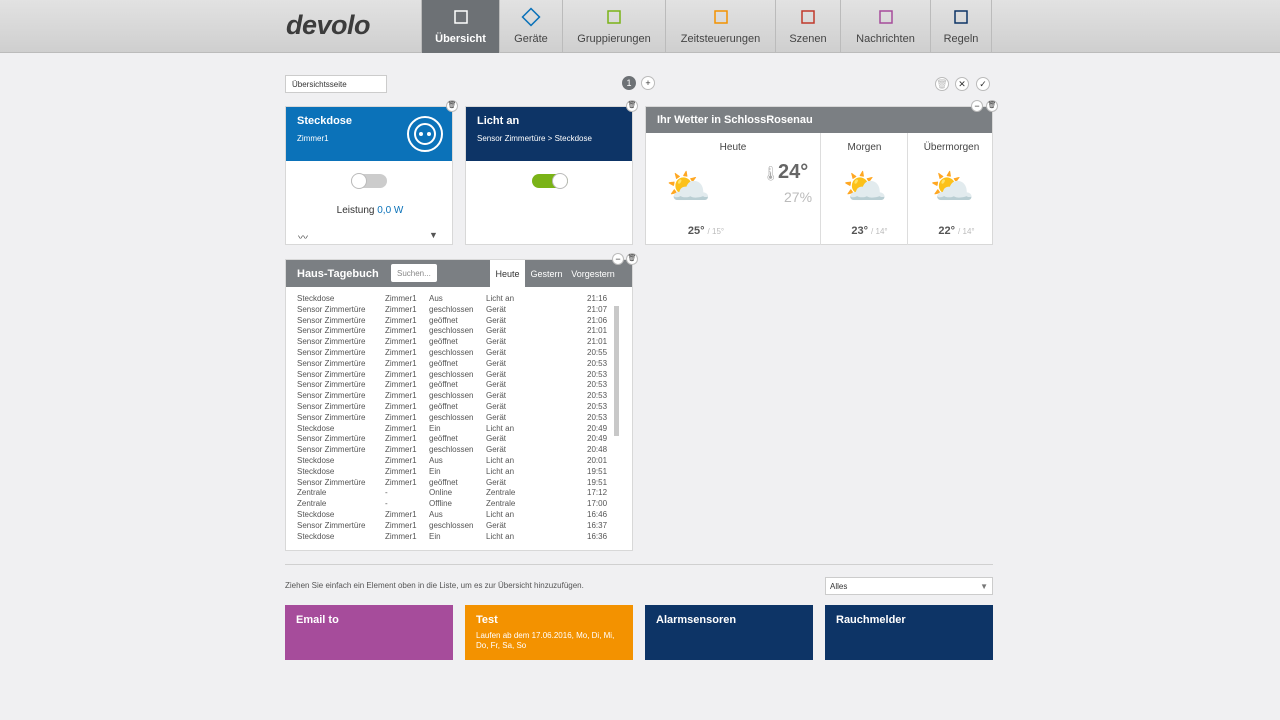 This screenshot has width=1280, height=720. What do you see at coordinates (865, 186) in the screenshot?
I see `weather-icon: ⛅` at bounding box center [865, 186].